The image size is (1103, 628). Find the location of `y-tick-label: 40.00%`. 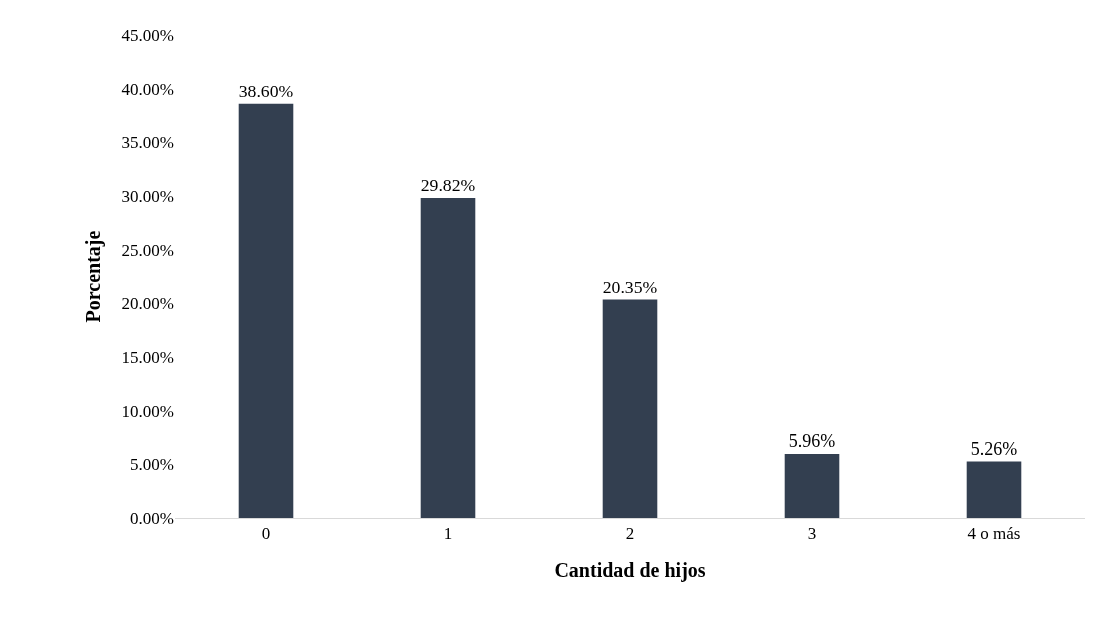

y-tick-label: 40.00% is located at coordinates (147, 89).